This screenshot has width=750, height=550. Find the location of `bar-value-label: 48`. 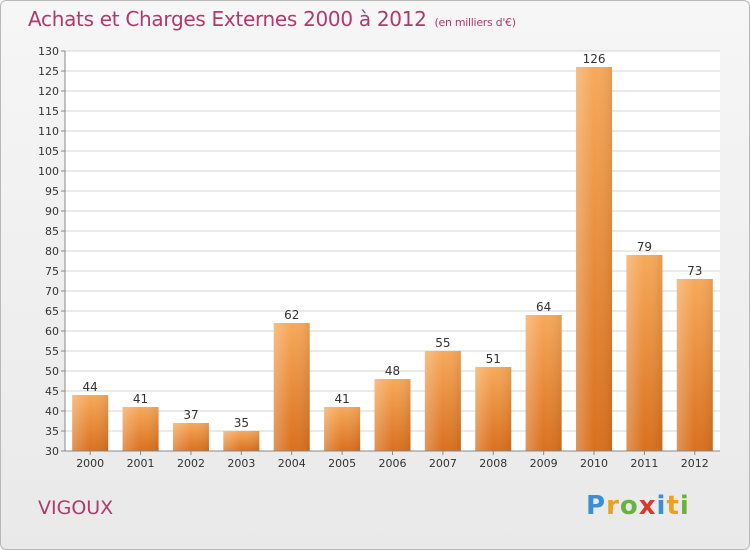

bar-value-label: 48 is located at coordinates (392, 371).